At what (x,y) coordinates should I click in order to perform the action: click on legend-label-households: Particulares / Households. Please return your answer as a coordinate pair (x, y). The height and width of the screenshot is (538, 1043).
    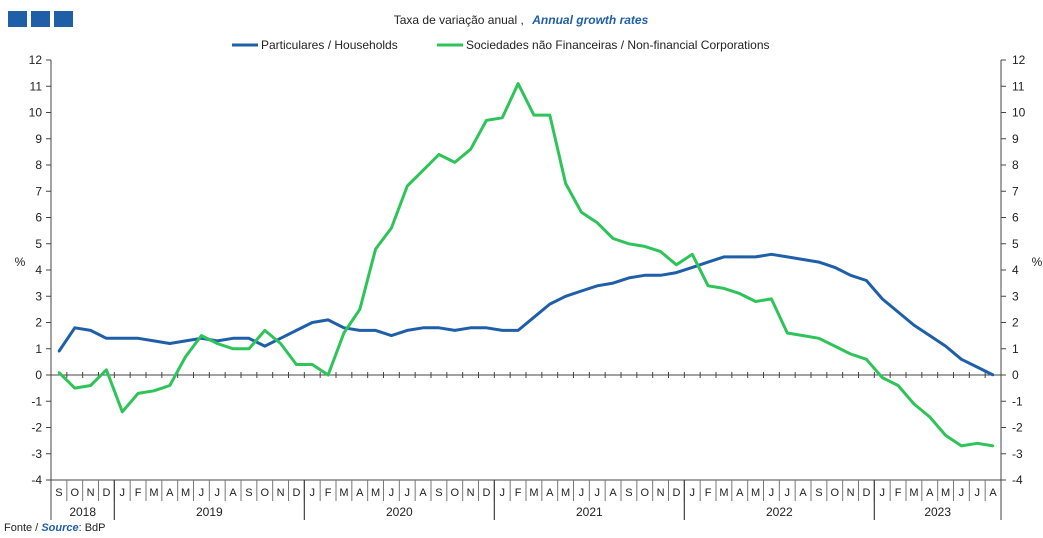
    Looking at the image, I should click on (329, 45).